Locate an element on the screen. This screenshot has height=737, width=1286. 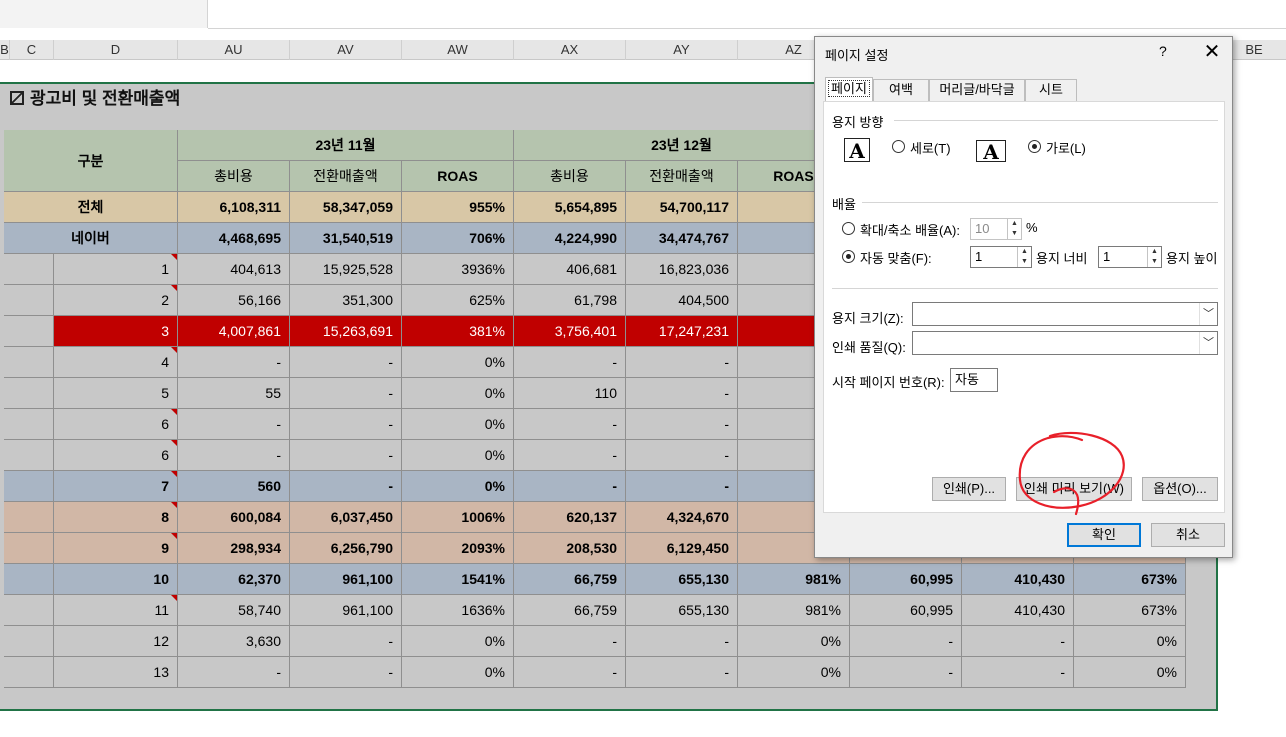
pages-tall-spinner: 1 ▲ ▼ is located at coordinates (1130, 257).